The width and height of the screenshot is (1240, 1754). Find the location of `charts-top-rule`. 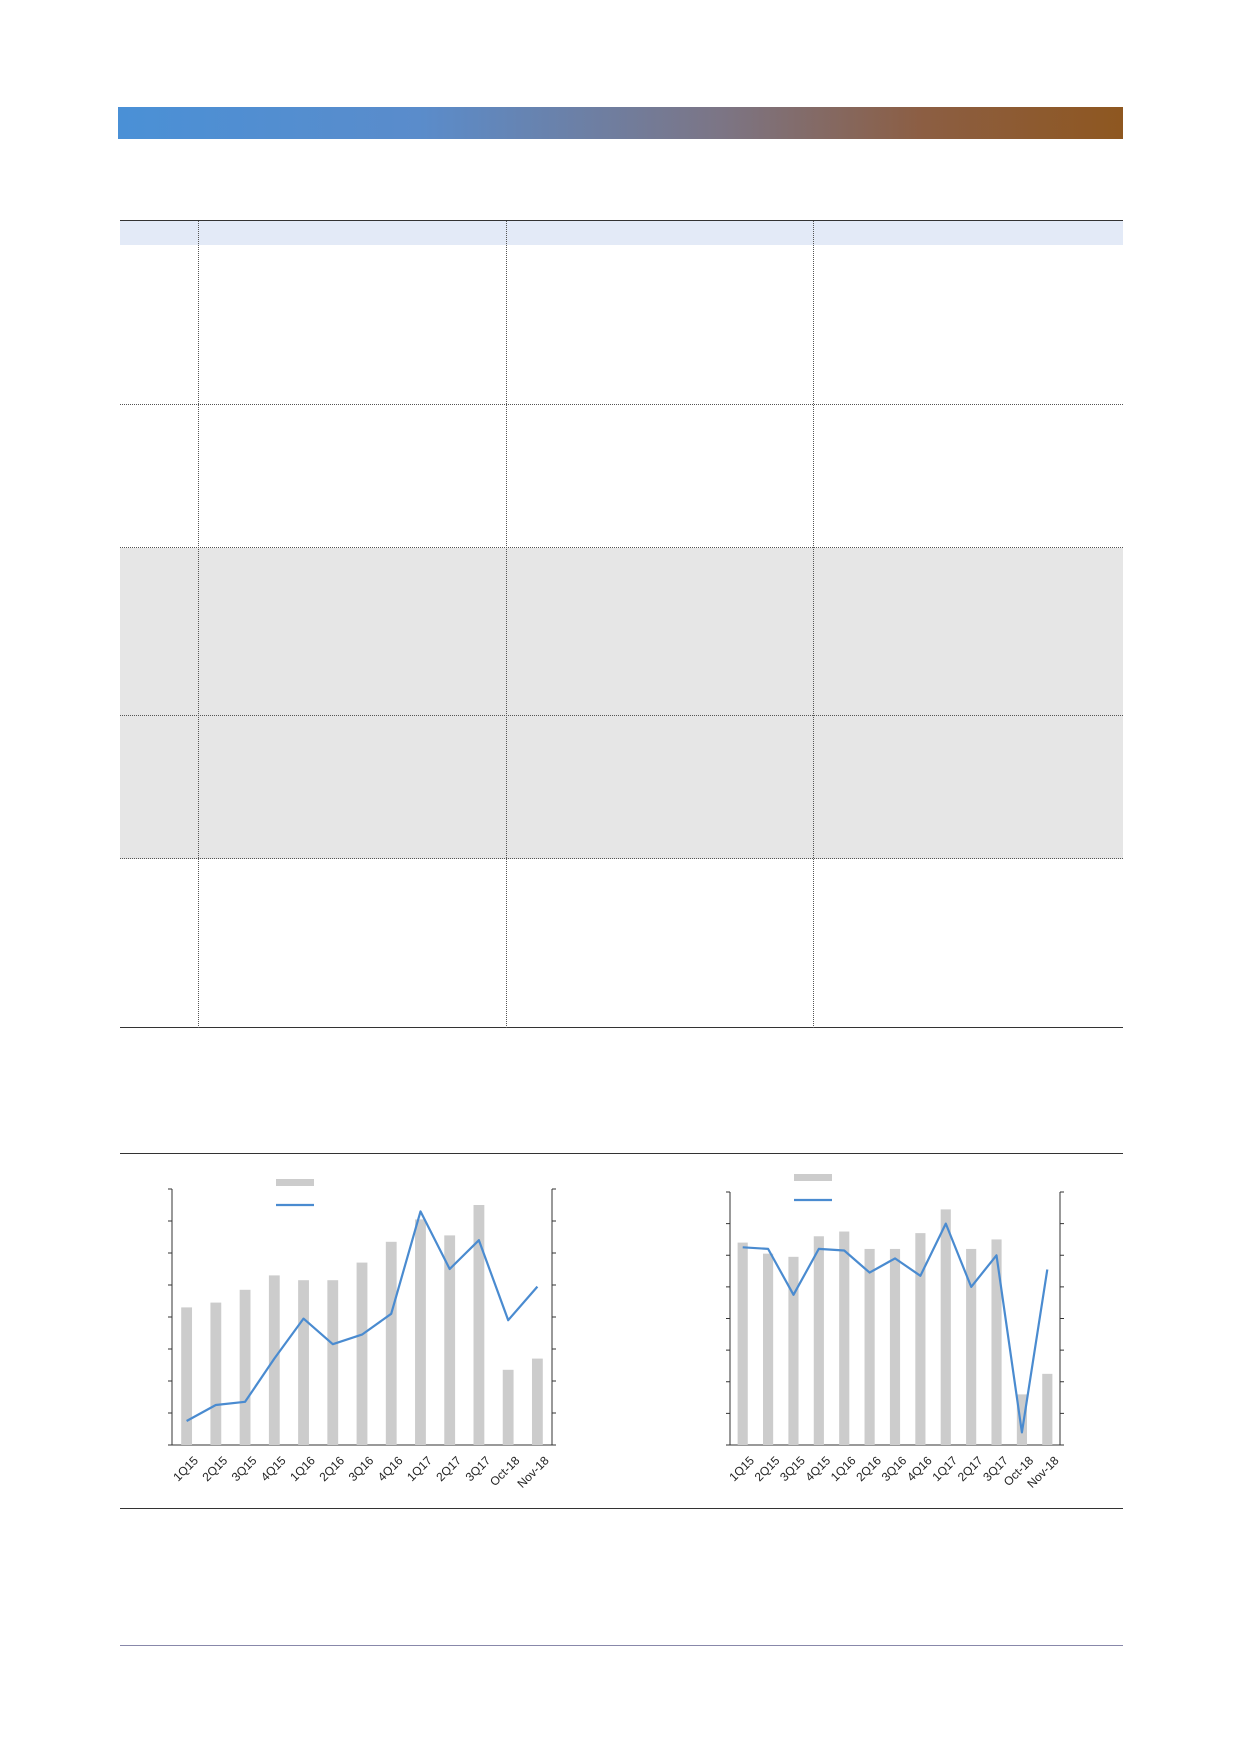

charts-top-rule is located at coordinates (621, 1153).